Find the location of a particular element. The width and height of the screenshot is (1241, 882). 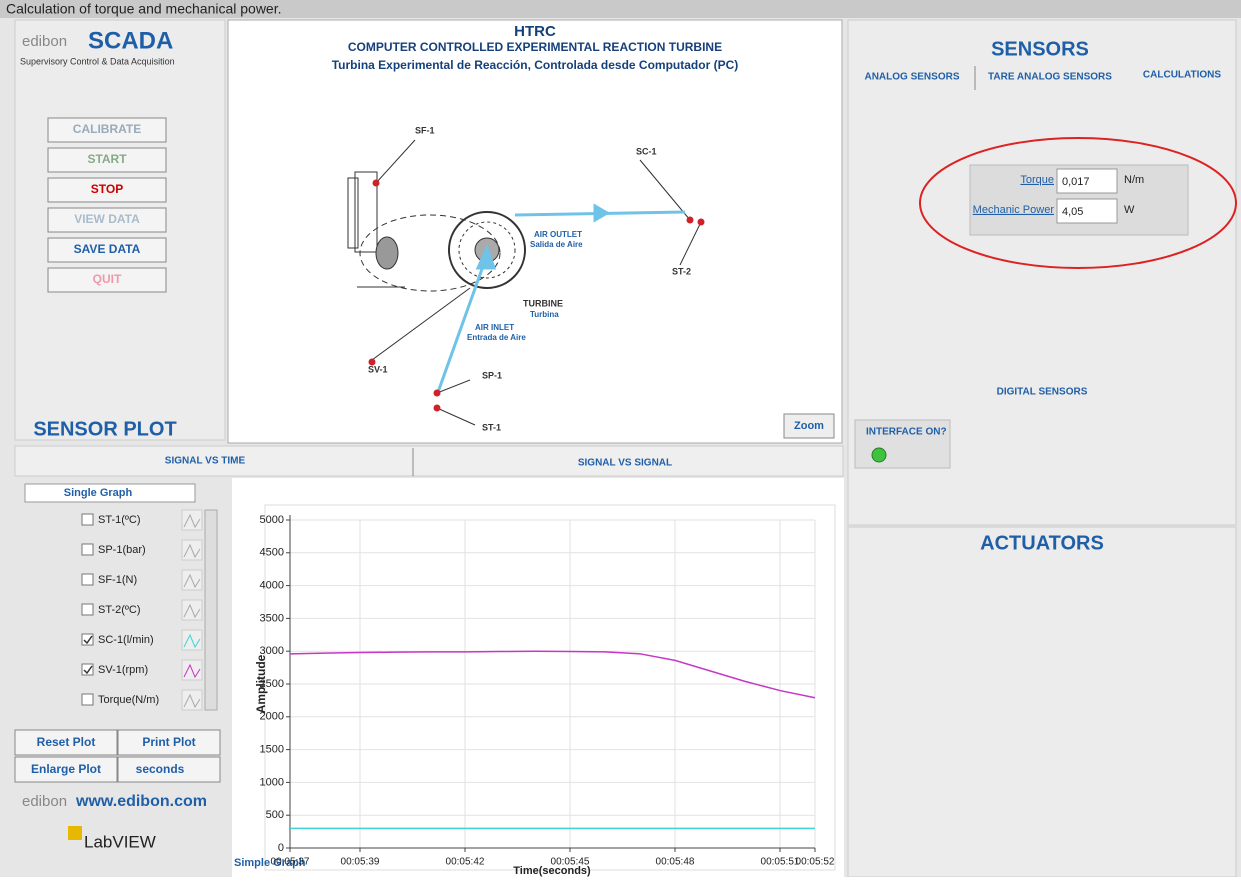

tab: ANALOG SENSORS is located at coordinates (911, 77).